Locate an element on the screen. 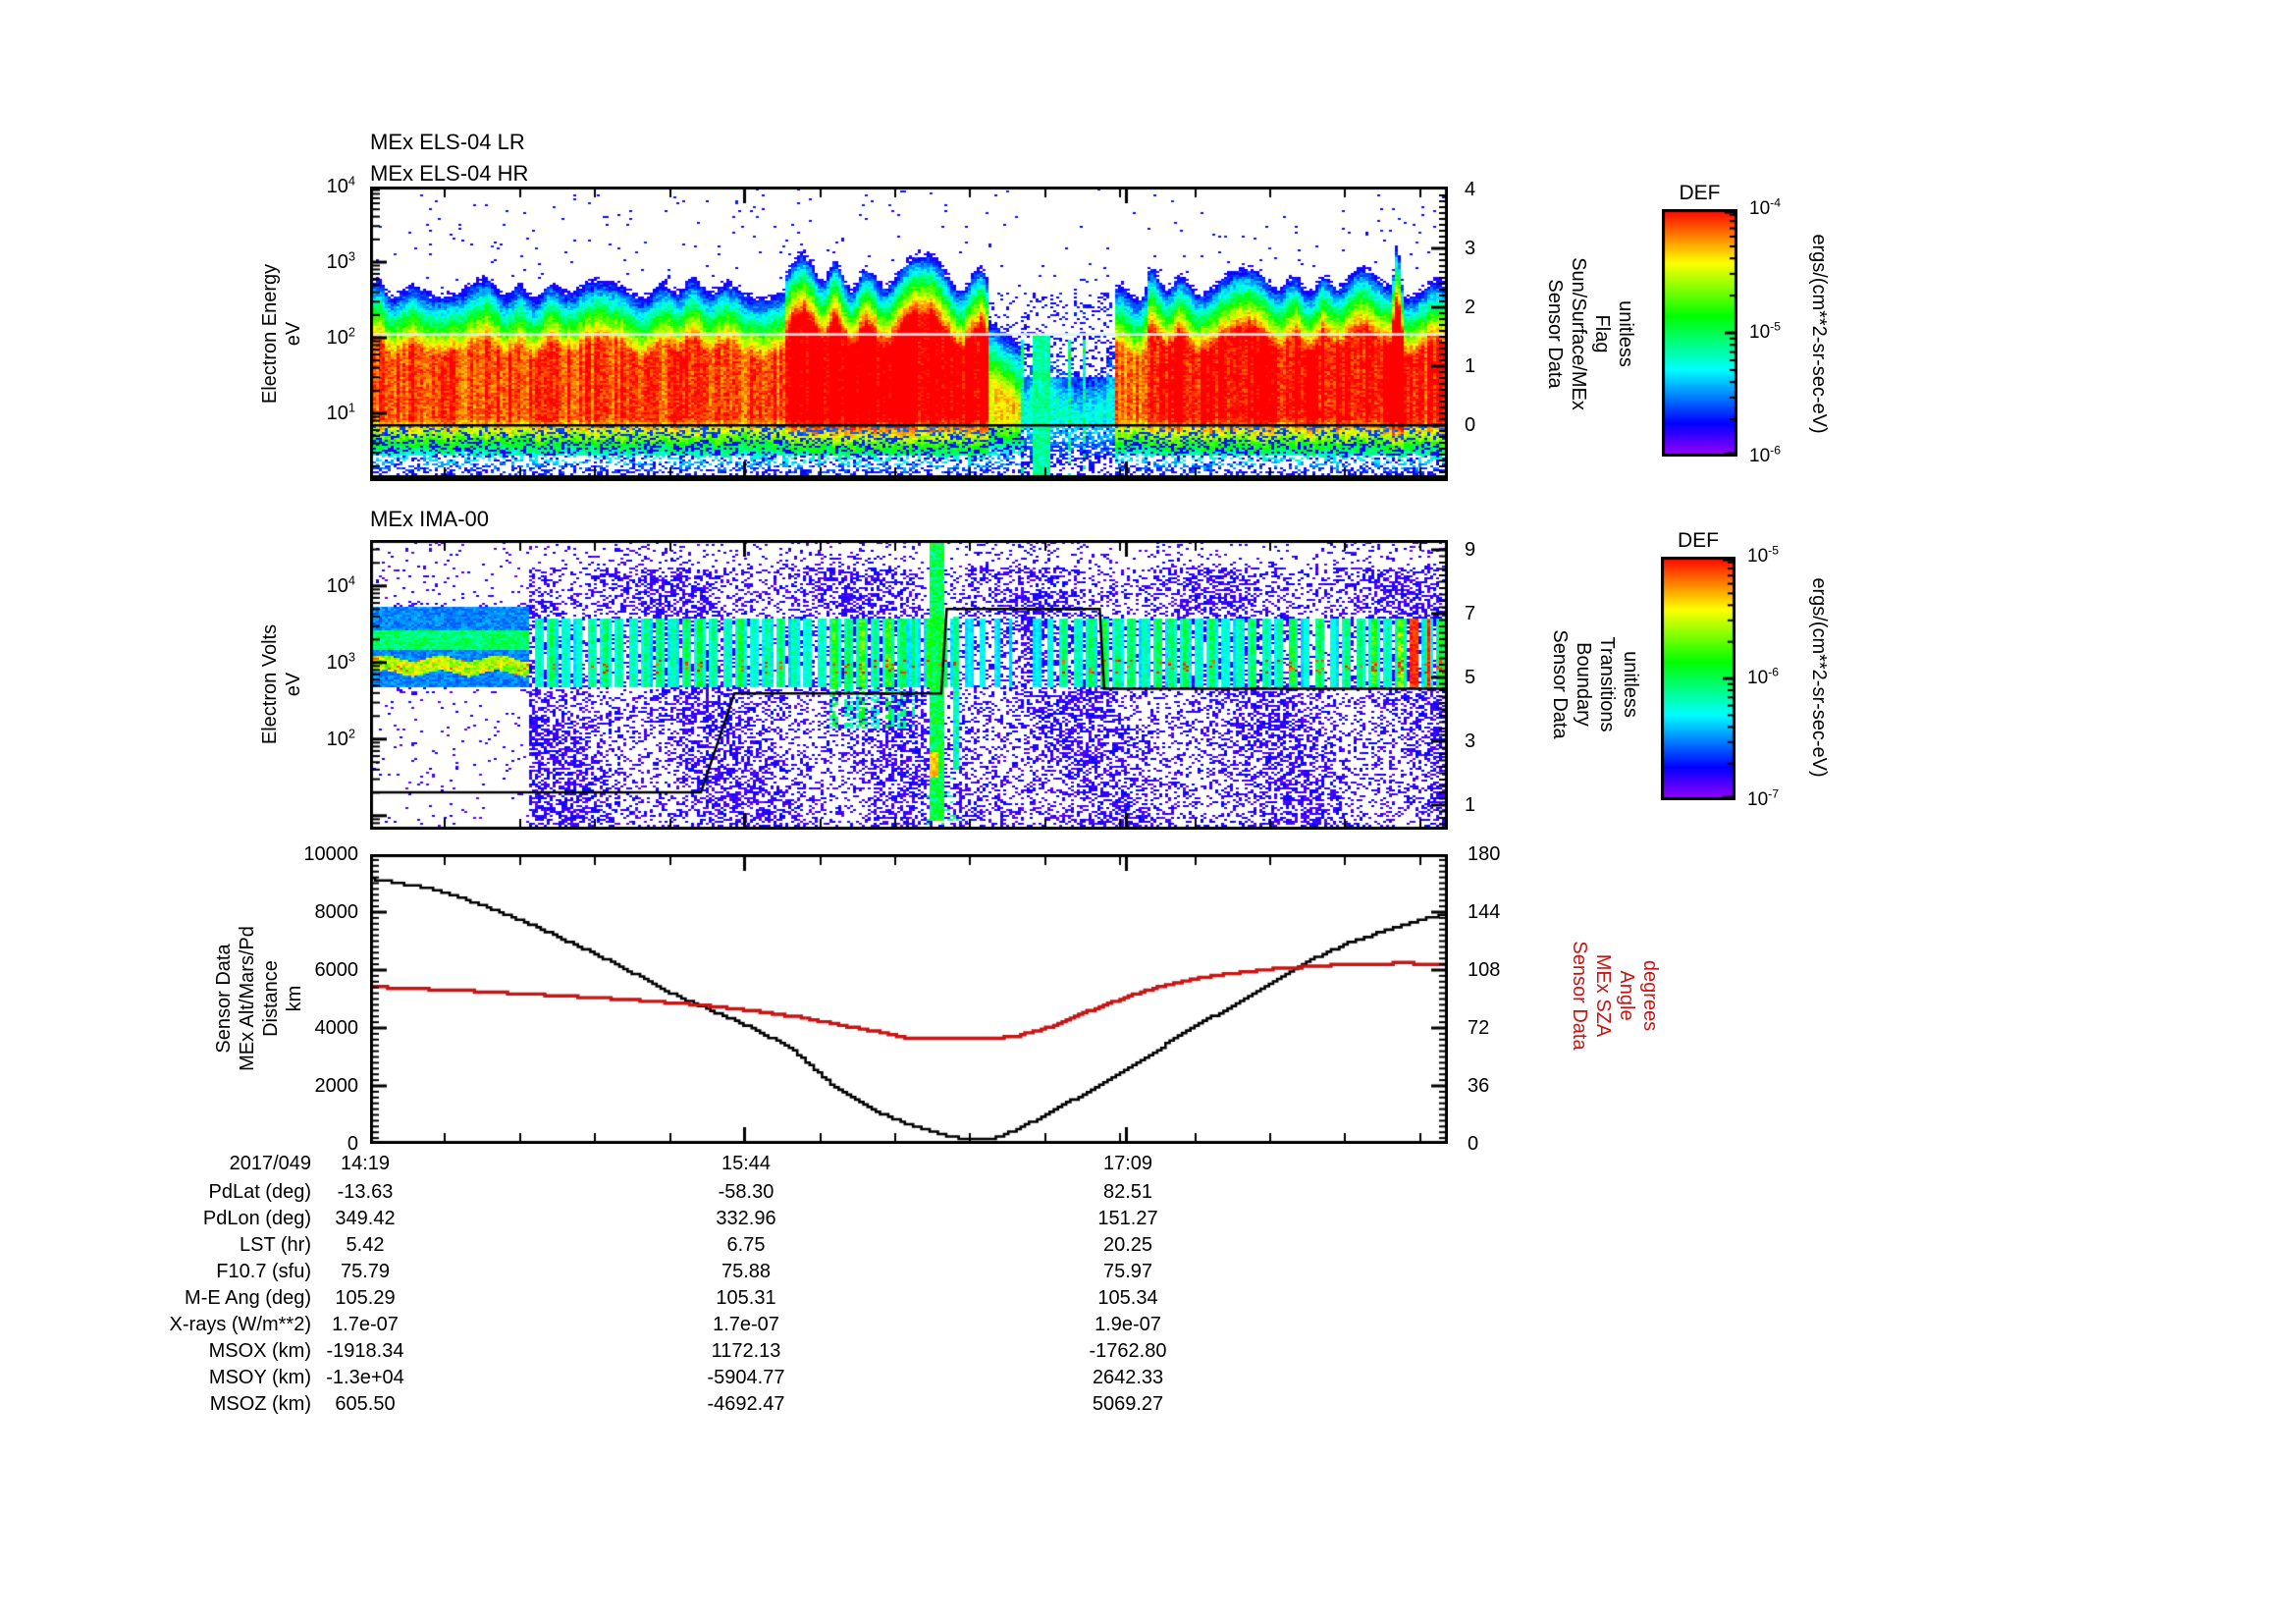  ima-title: MEx IMA-00 is located at coordinates (430, 519).